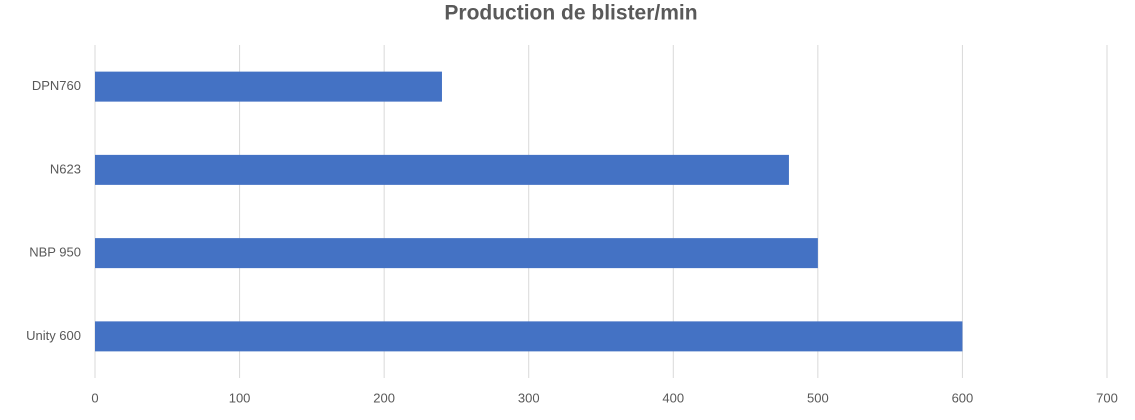 The width and height of the screenshot is (1135, 420). I want to click on x-tick-label: 500, so click(818, 397).